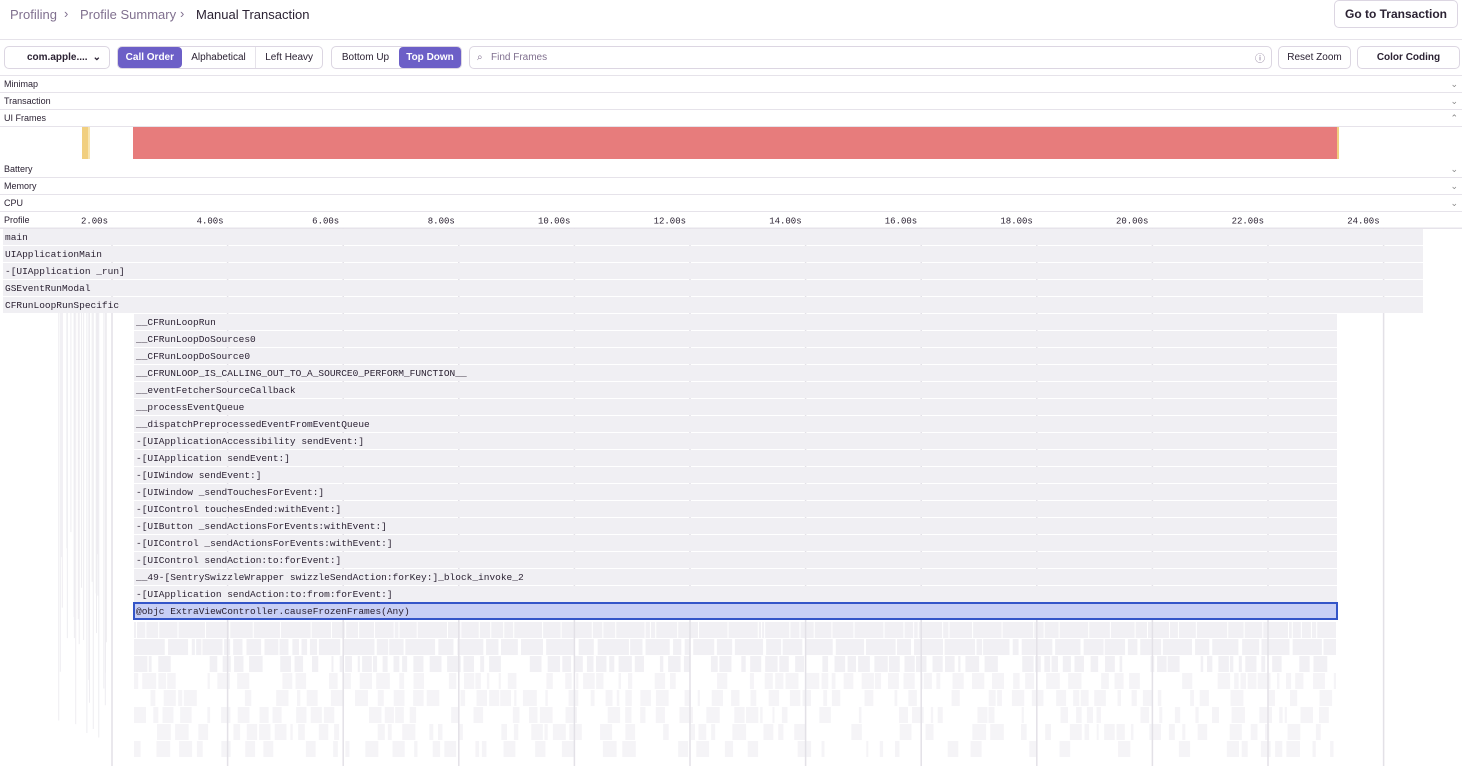 This screenshot has height=766, width=1462. Describe the element at coordinates (870, 57) in the screenshot. I see `search: ⌕ Find Frames ⓘ` at that location.